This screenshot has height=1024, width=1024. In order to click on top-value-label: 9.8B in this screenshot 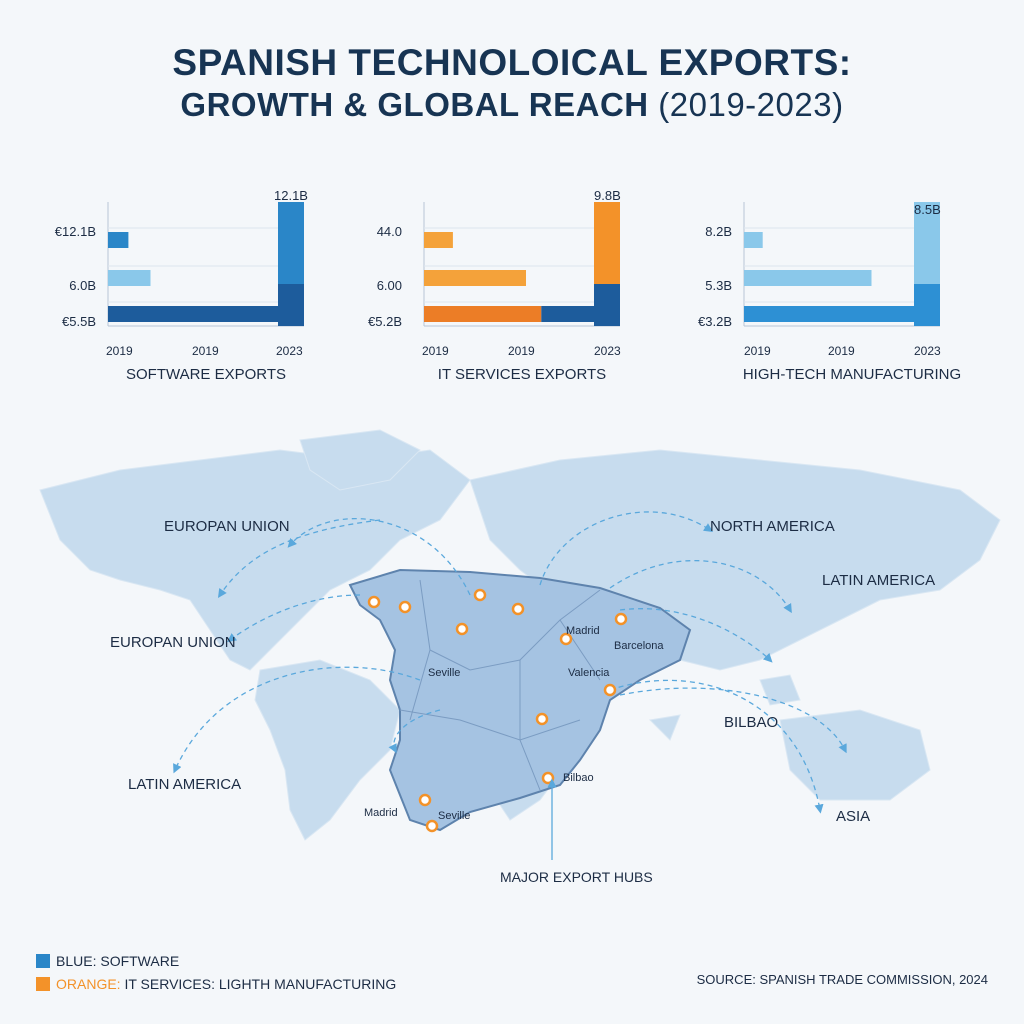, I will do `click(607, 195)`.